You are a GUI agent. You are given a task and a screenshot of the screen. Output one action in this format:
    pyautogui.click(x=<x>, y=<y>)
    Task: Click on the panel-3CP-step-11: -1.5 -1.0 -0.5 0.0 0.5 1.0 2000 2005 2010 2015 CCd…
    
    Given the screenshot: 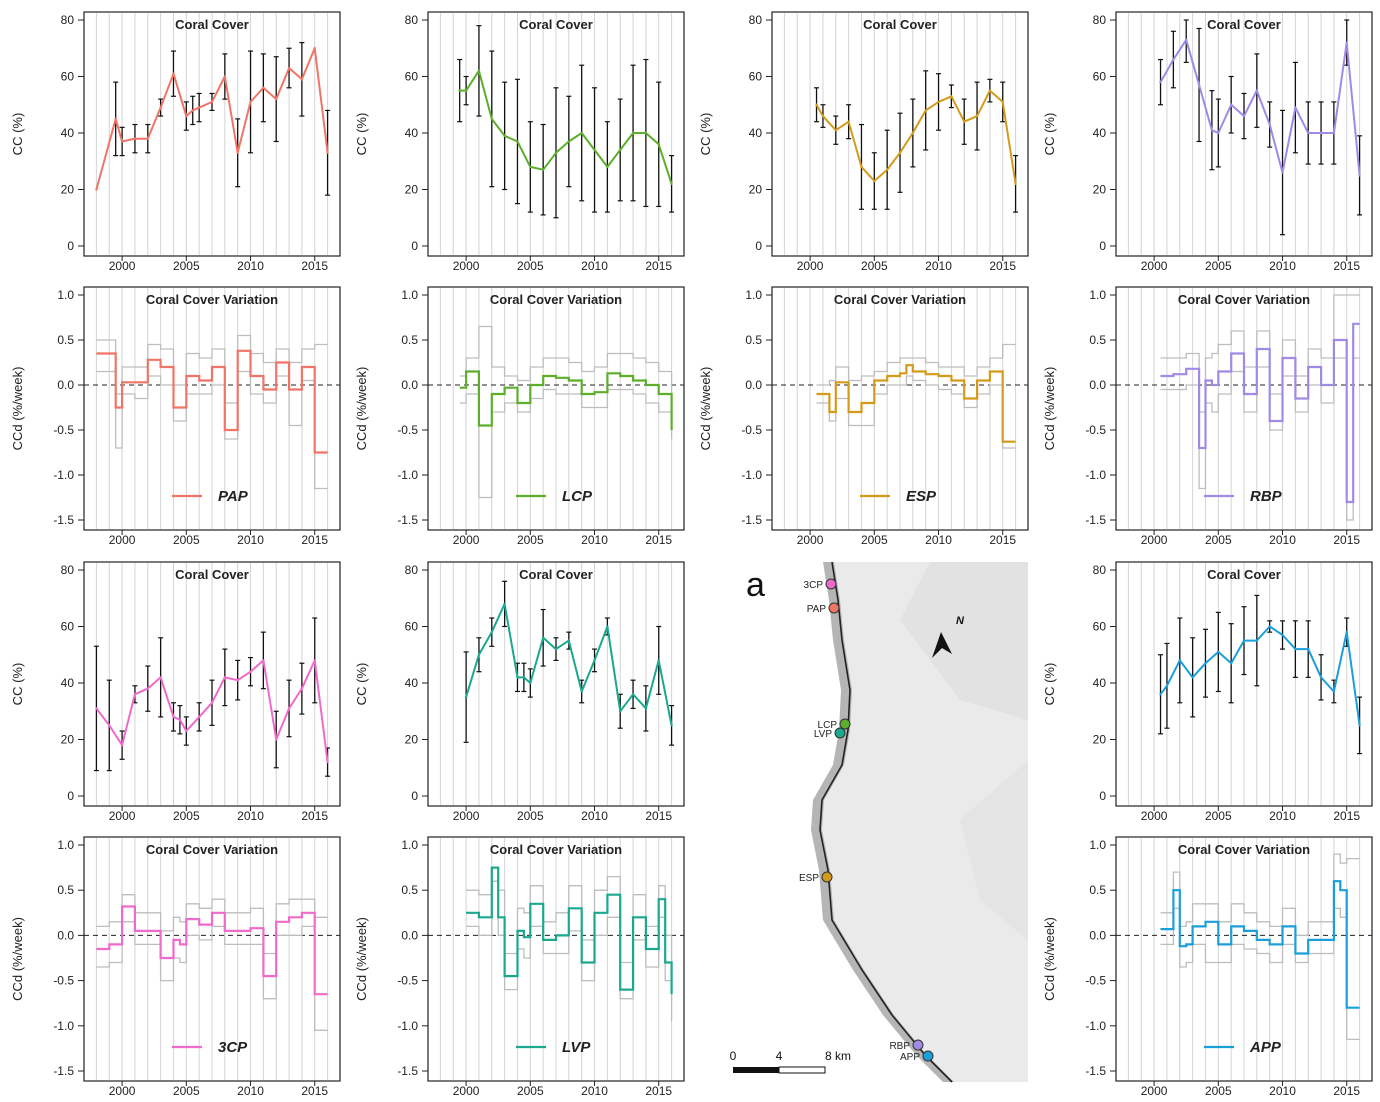 What is the action you would take?
    pyautogui.click(x=175, y=967)
    